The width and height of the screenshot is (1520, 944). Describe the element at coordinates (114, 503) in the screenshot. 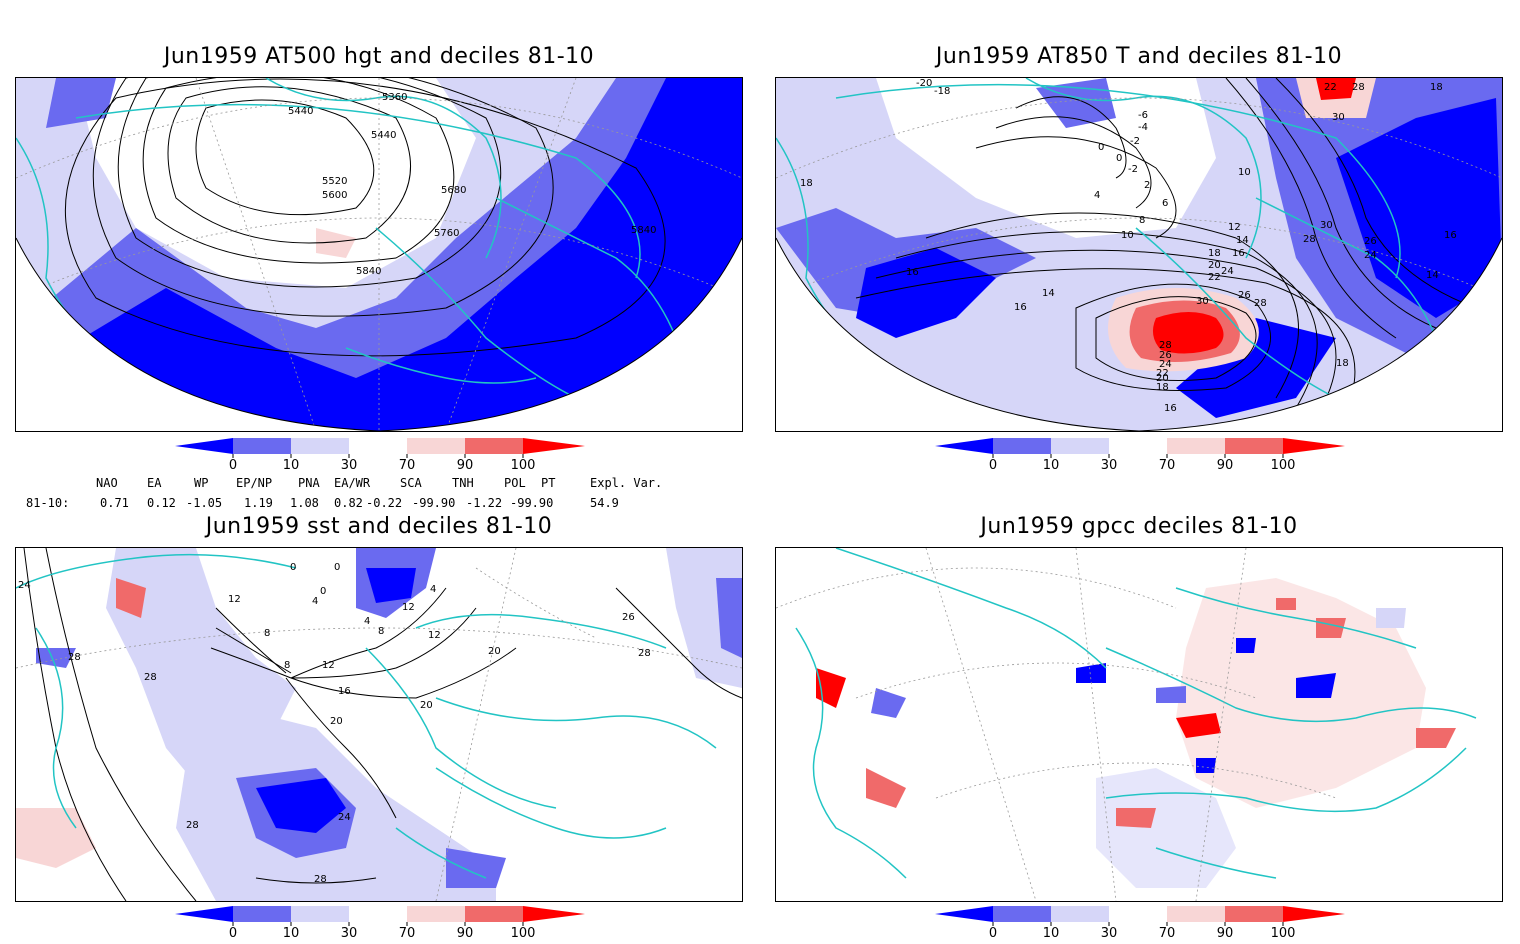

I see `index-value: 0.71` at that location.